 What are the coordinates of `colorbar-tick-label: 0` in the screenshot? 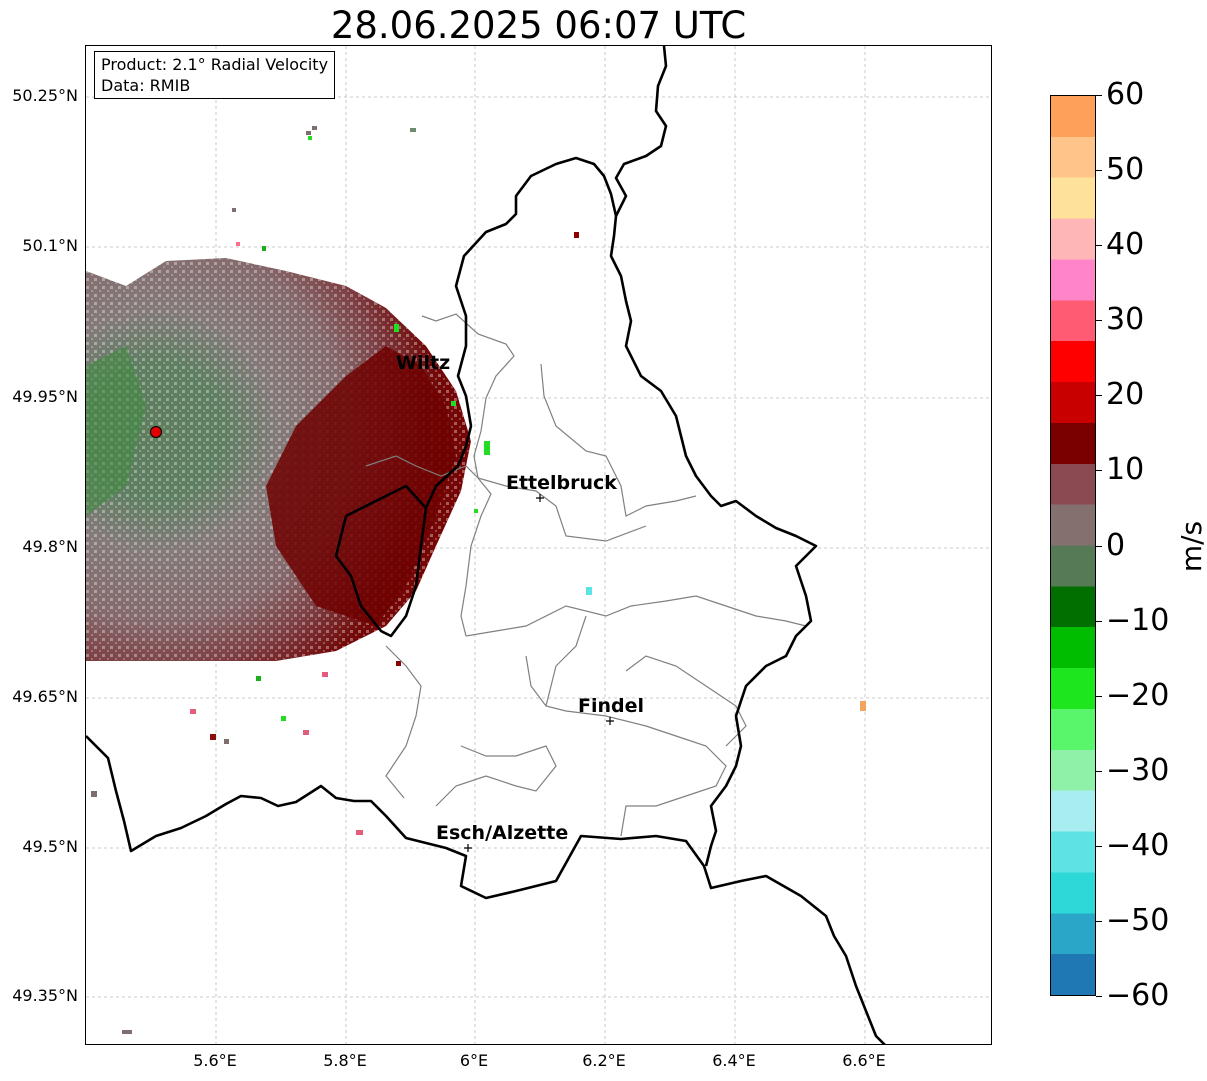 It's located at (1116, 545).